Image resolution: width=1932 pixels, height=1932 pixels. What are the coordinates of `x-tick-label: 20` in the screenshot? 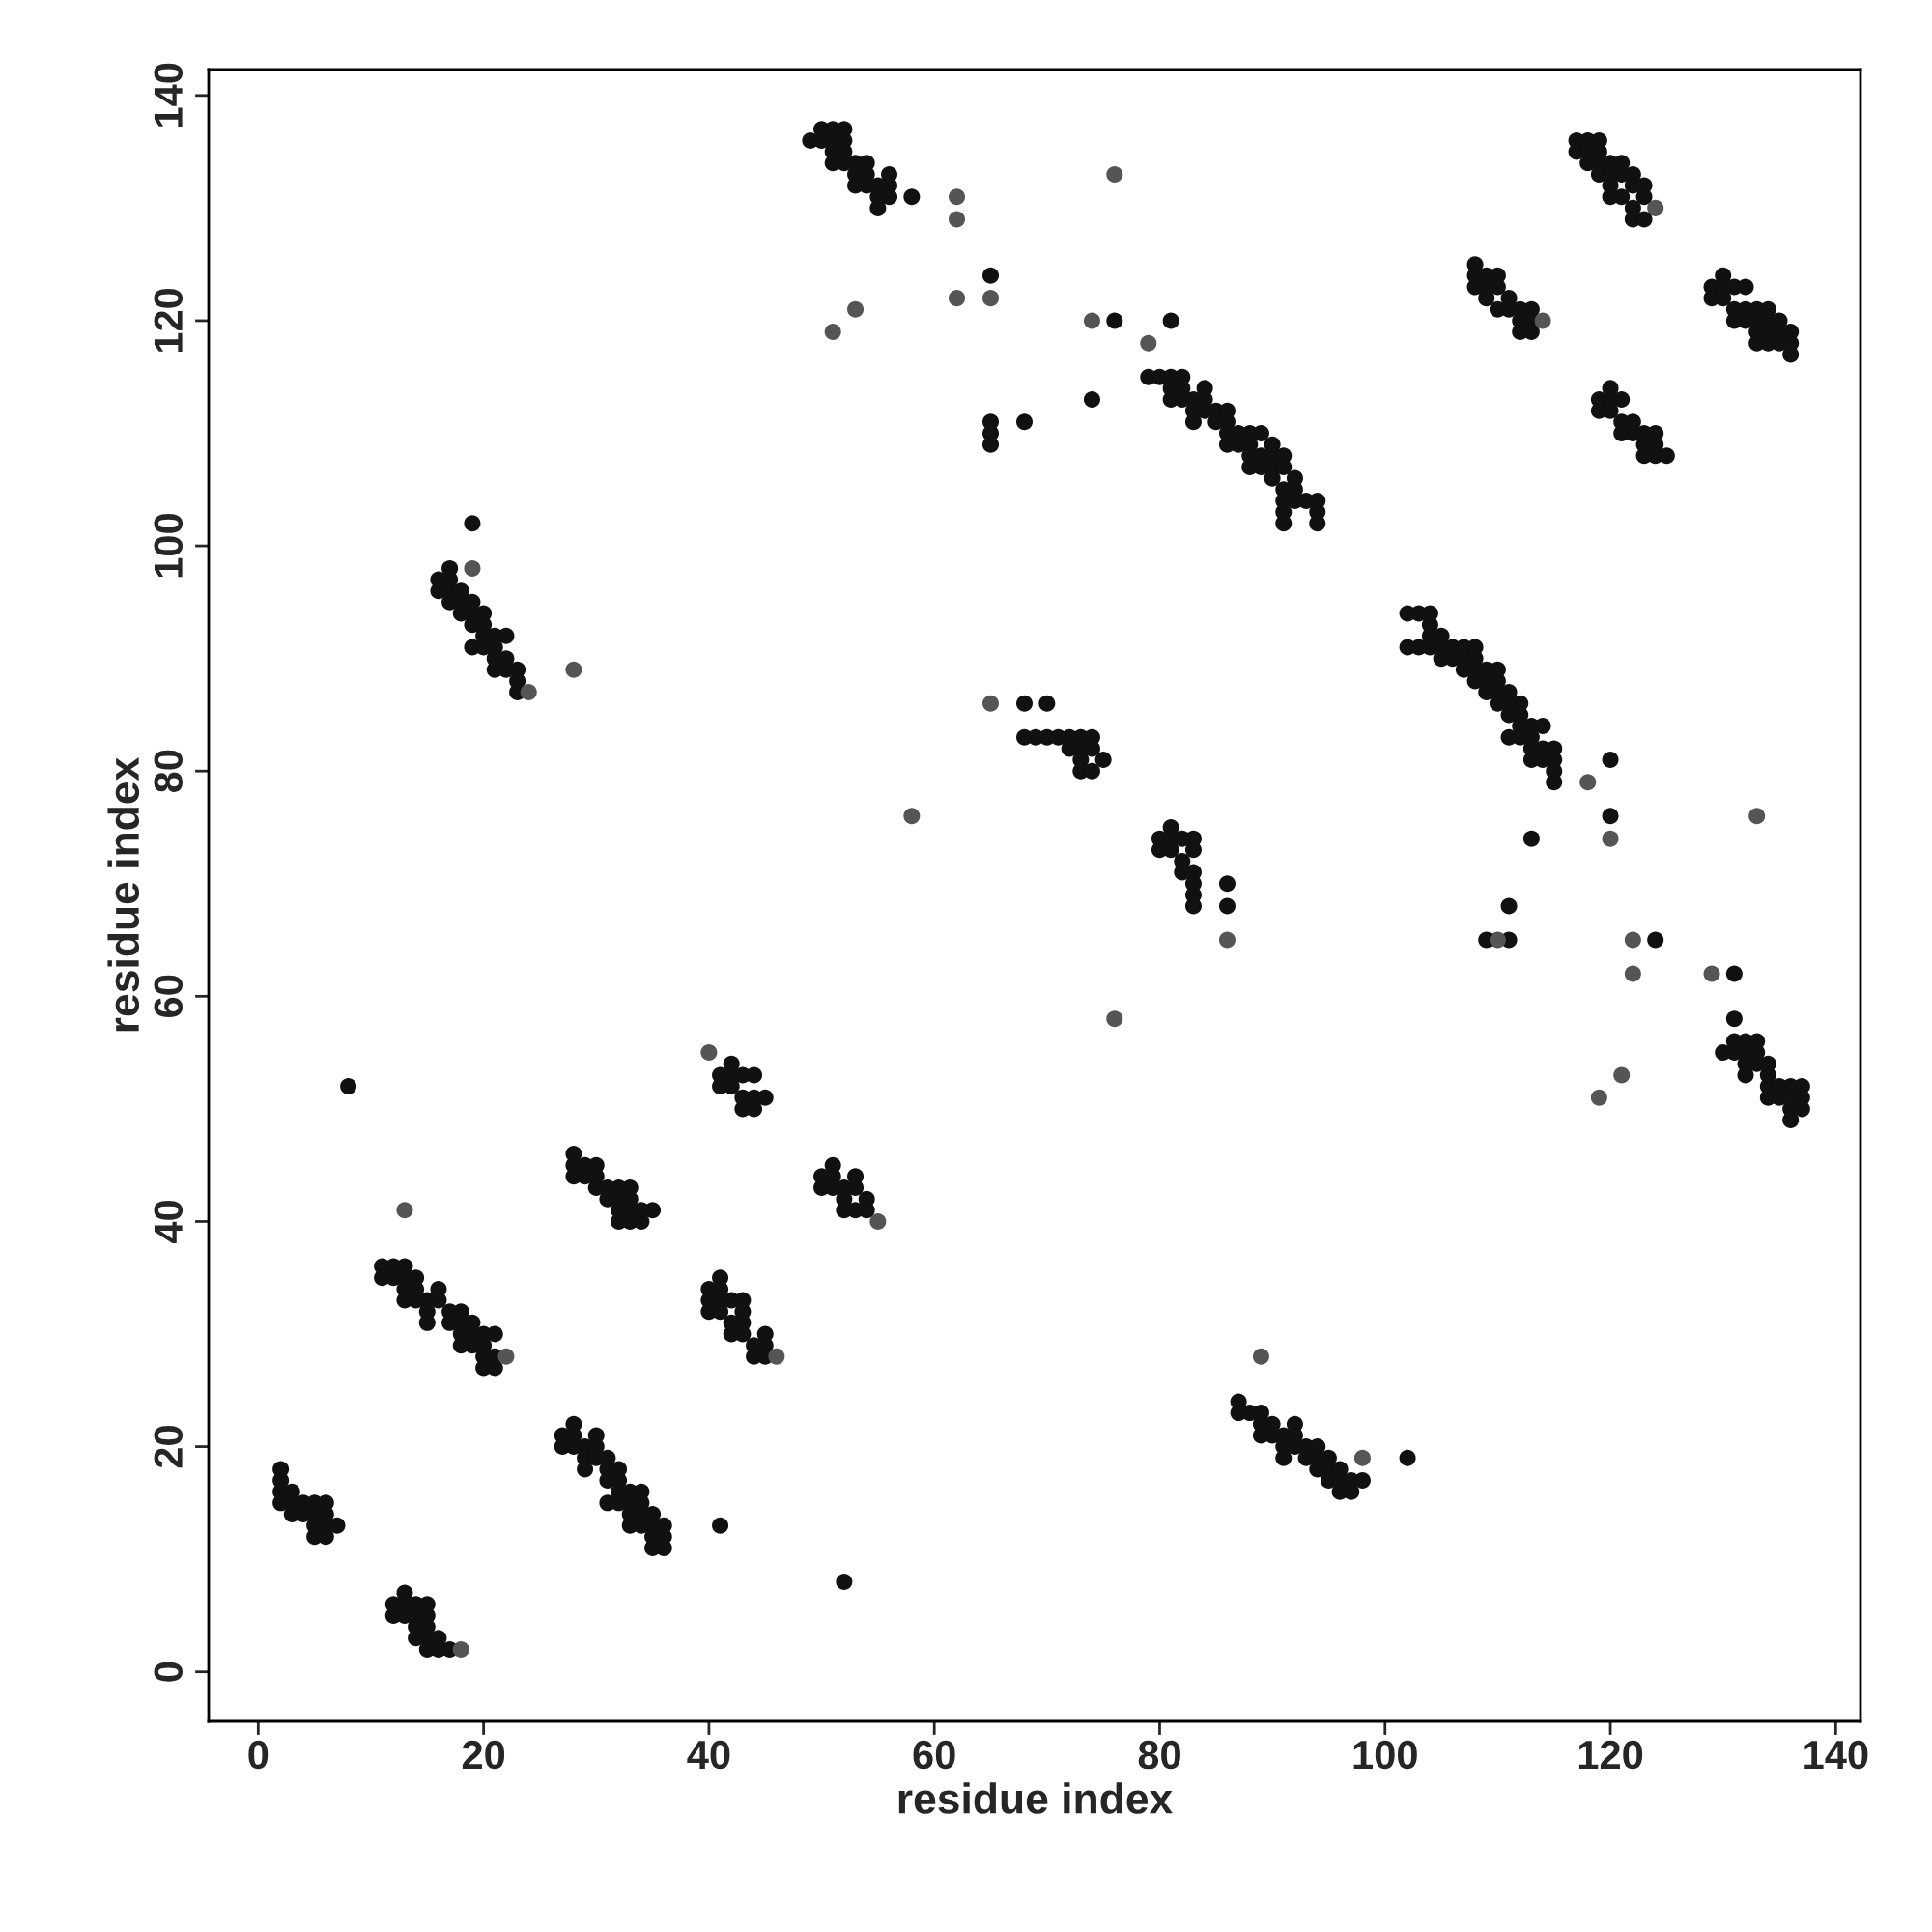 It's located at (483, 1755).